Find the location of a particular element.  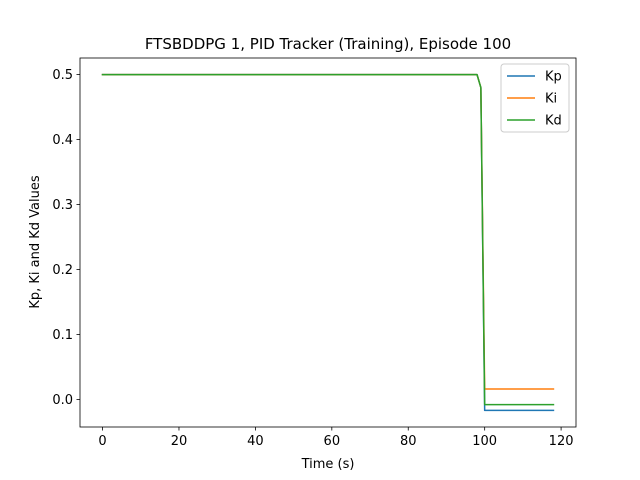

x-tick-label: 120 is located at coordinates (561, 441).